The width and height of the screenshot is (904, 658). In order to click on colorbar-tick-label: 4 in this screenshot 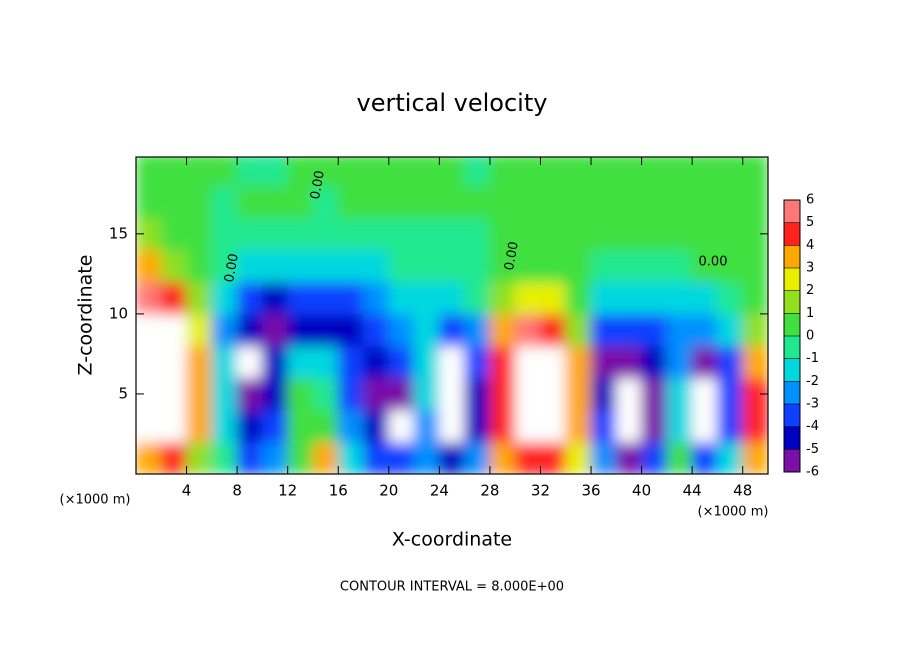, I will do `click(810, 245)`.